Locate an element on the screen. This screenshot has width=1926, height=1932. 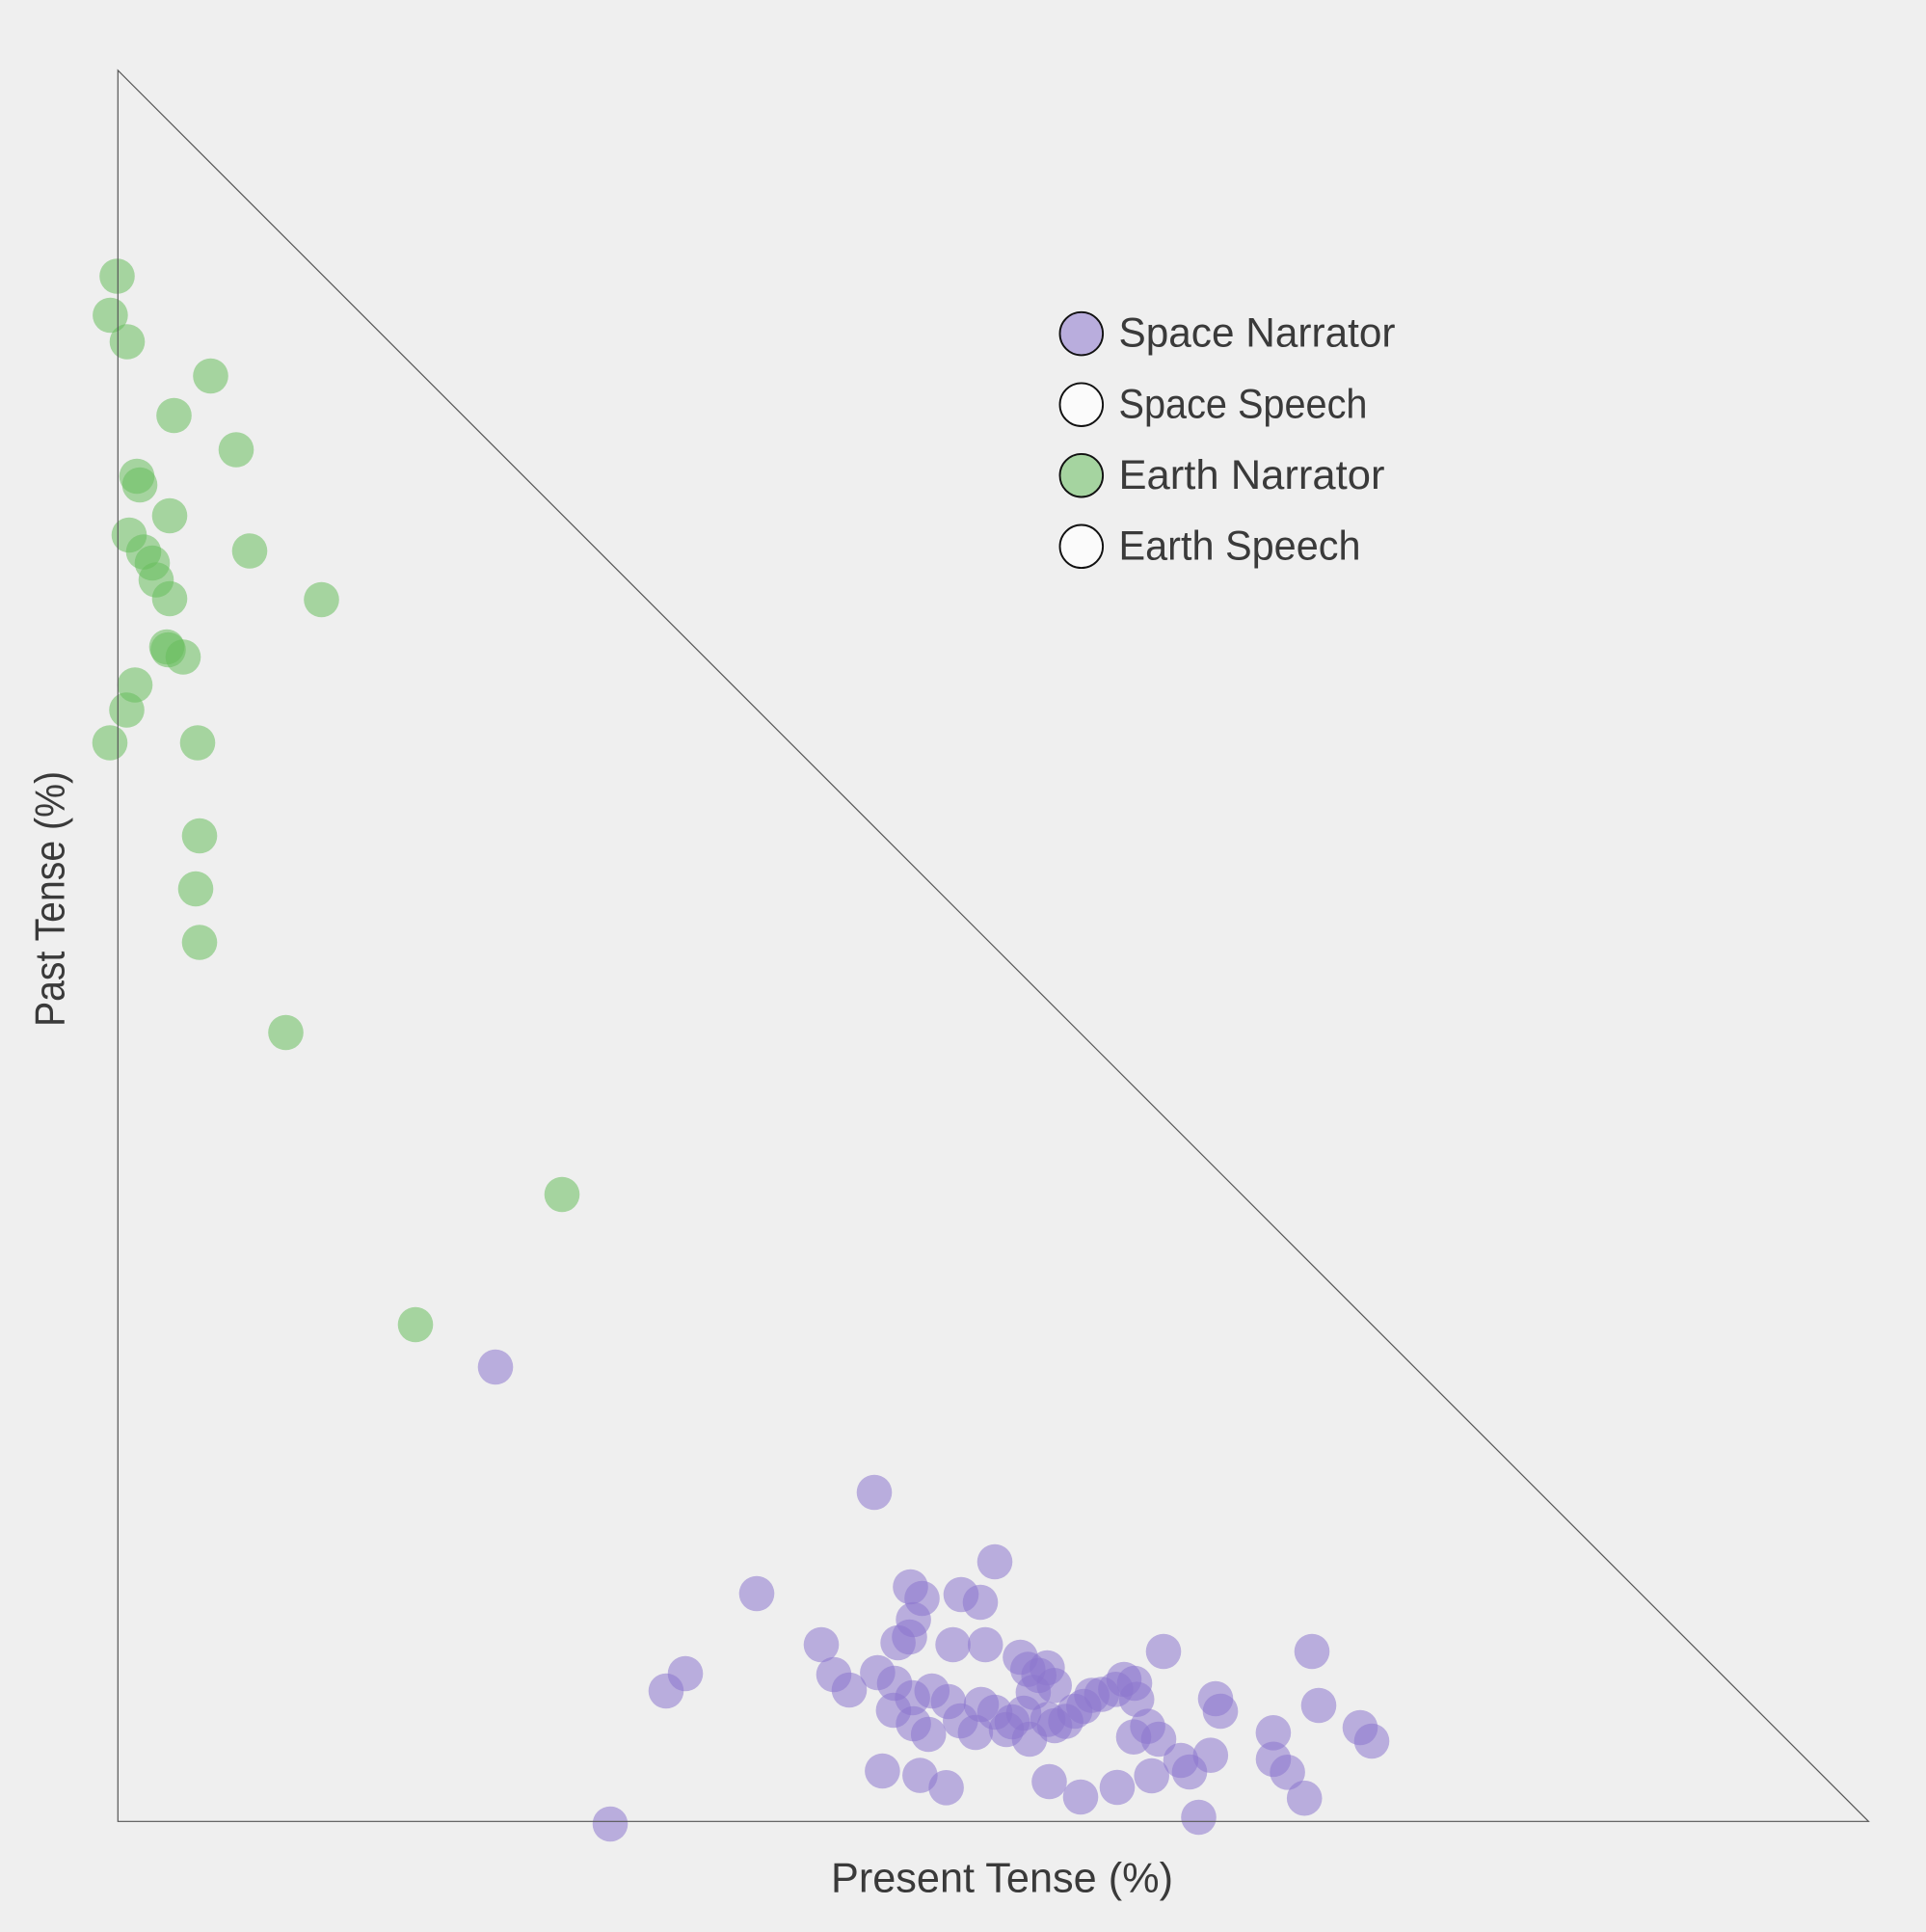
svg-text: Earth Narrator is located at coordinates (1252, 475).